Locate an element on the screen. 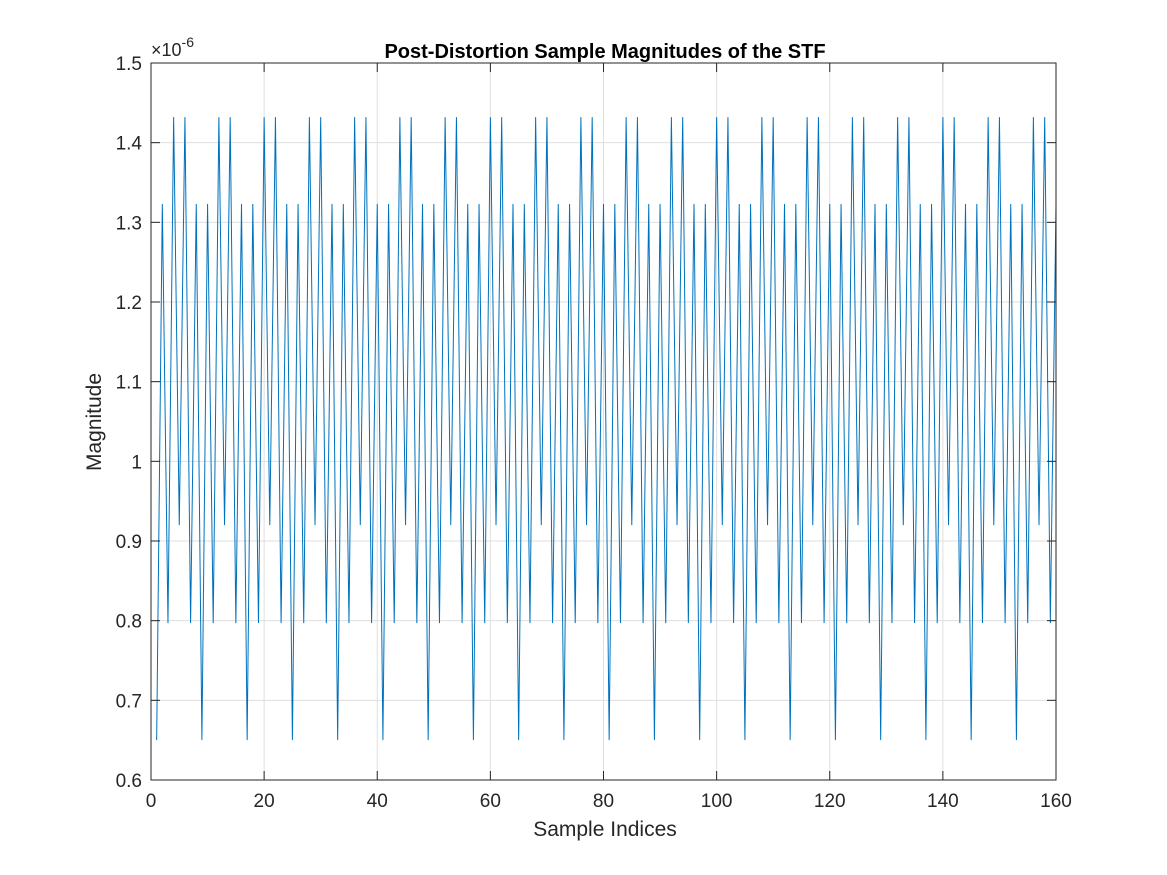  y-tick-label-2: 0.8 is located at coordinates (129, 622).